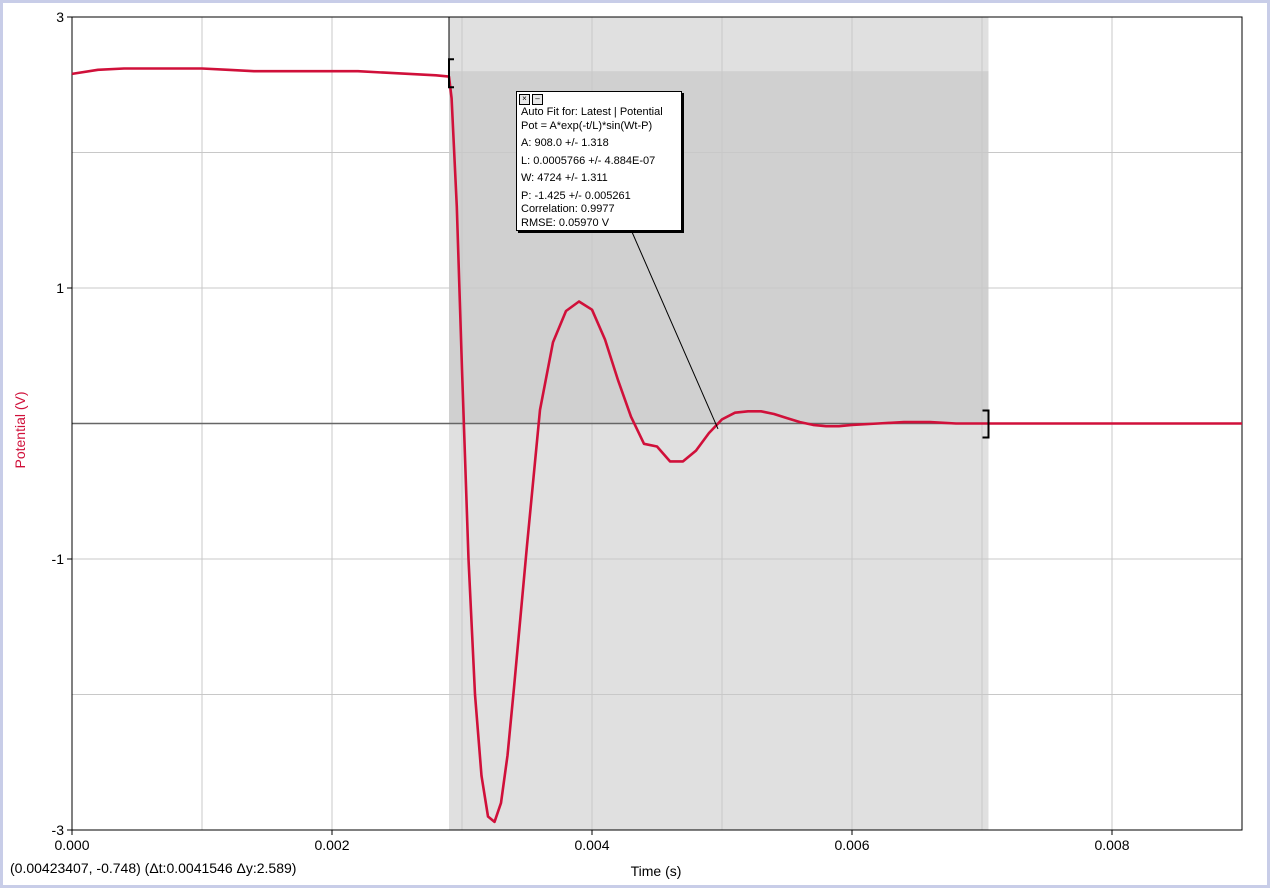 This screenshot has width=1270, height=888. I want to click on y-tick-label: 1, so click(60, 288).